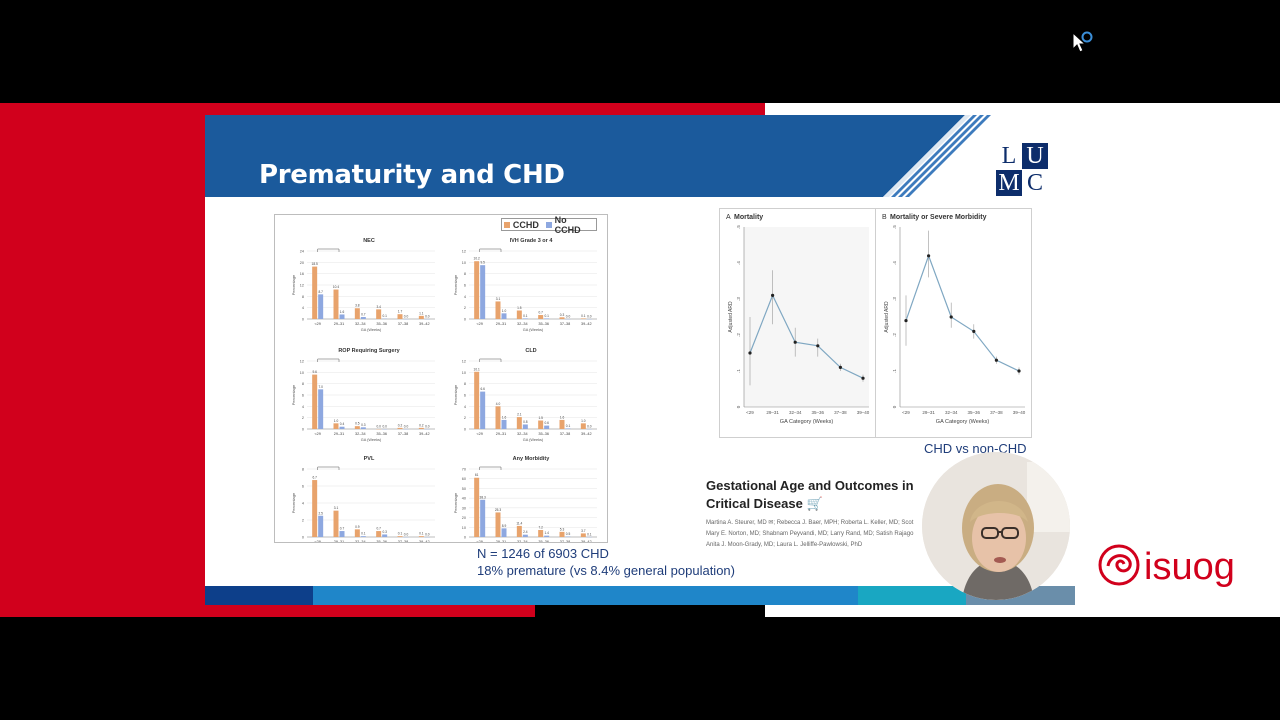 The height and width of the screenshot is (720, 1280). What do you see at coordinates (293, 394) in the screenshot?
I see `y-axis-label: Percentage` at bounding box center [293, 394].